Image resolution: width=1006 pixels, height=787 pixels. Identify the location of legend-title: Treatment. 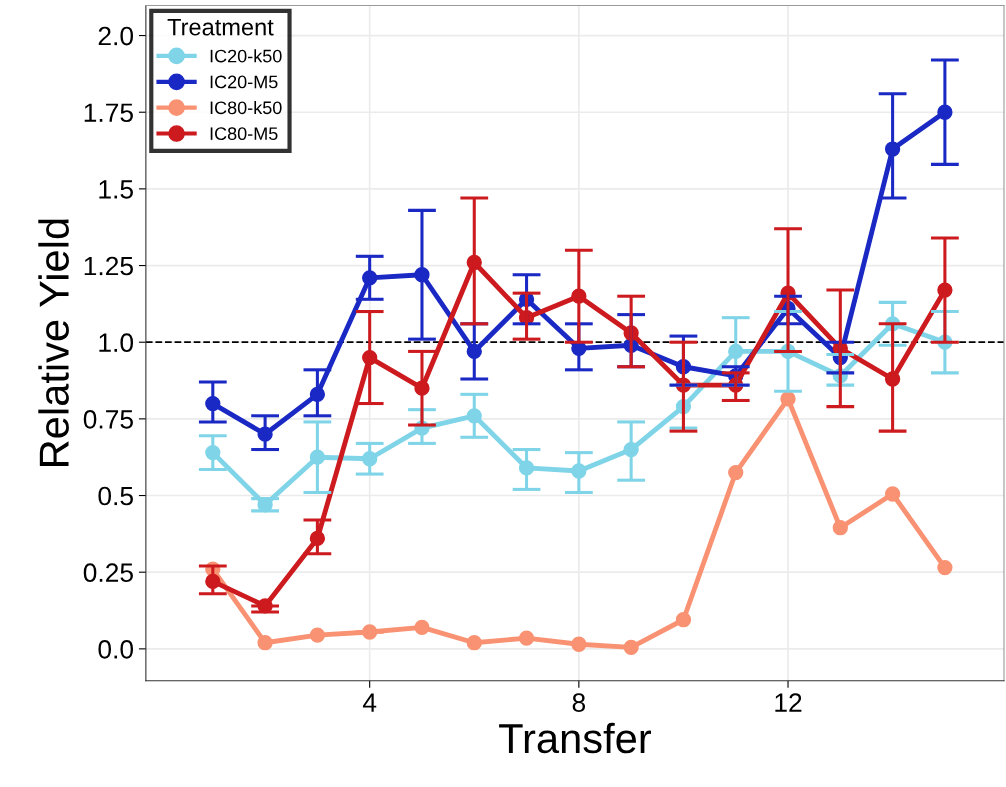
(220, 27).